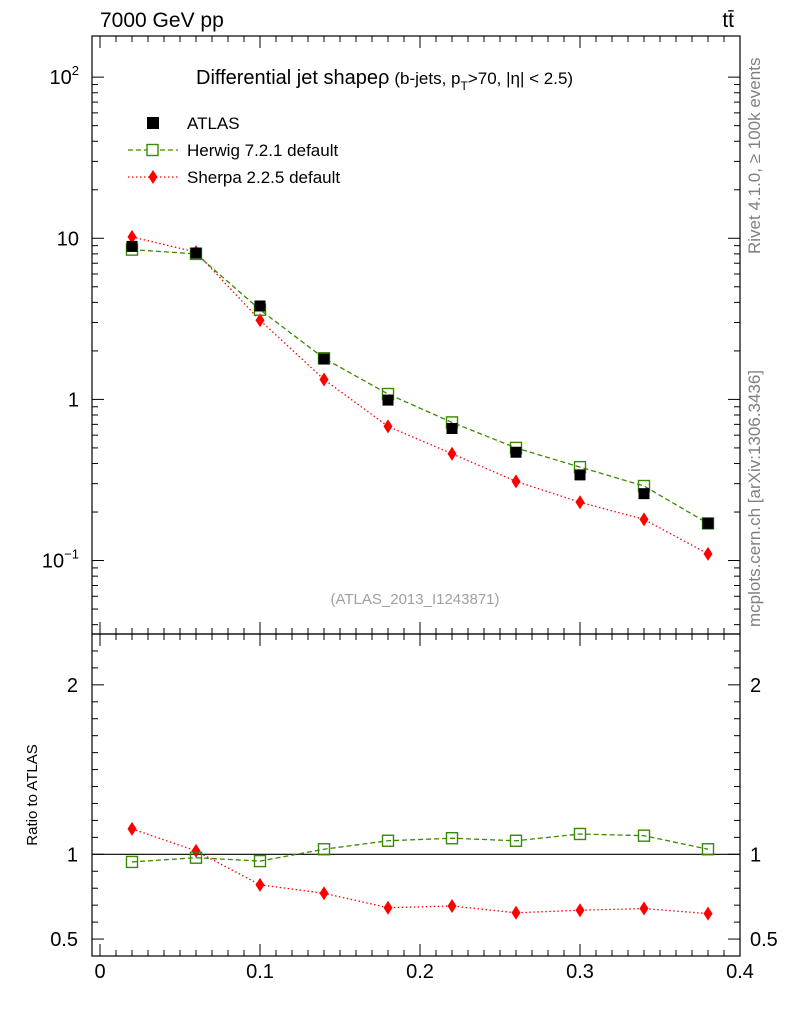 Image resolution: width=786 pixels, height=1024 pixels. What do you see at coordinates (287, 78) in the screenshot?
I see `title-main: Differential jet shape` at bounding box center [287, 78].